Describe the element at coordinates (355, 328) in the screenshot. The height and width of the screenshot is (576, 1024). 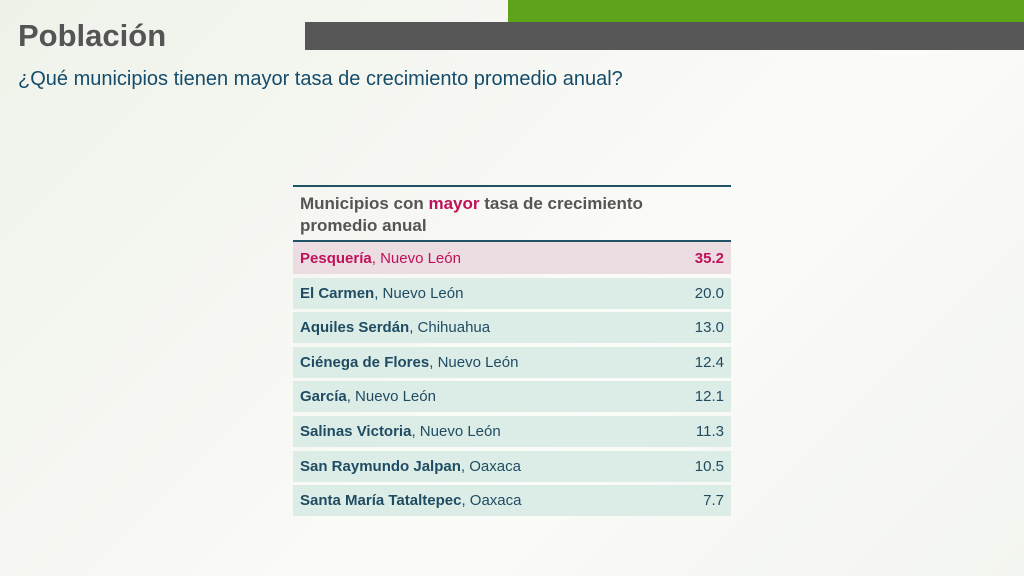
I see `row-municipio: Aquiles Serdán` at that location.